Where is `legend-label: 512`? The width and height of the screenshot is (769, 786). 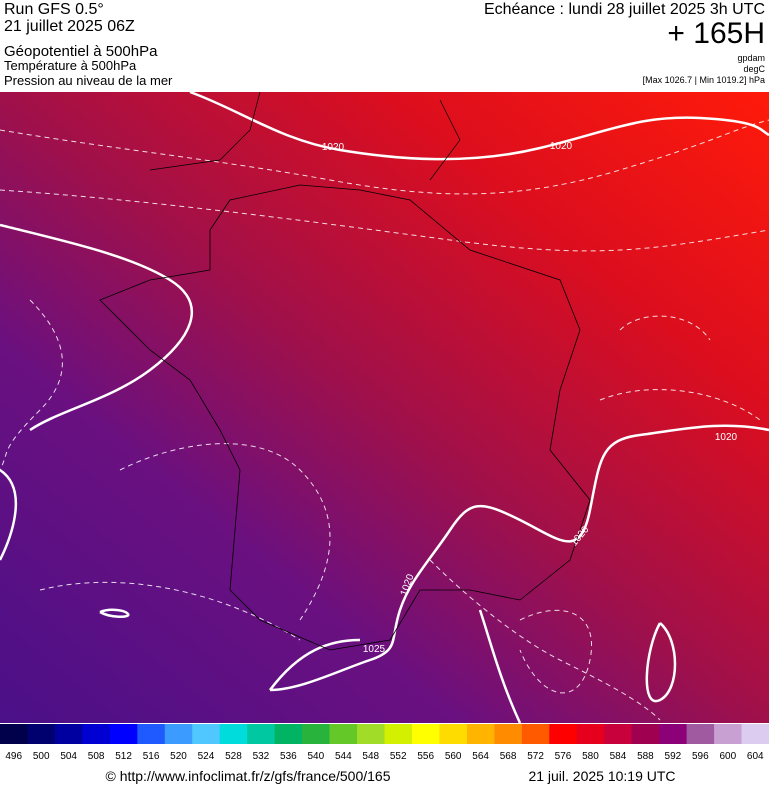 legend-label: 512 is located at coordinates (123, 756).